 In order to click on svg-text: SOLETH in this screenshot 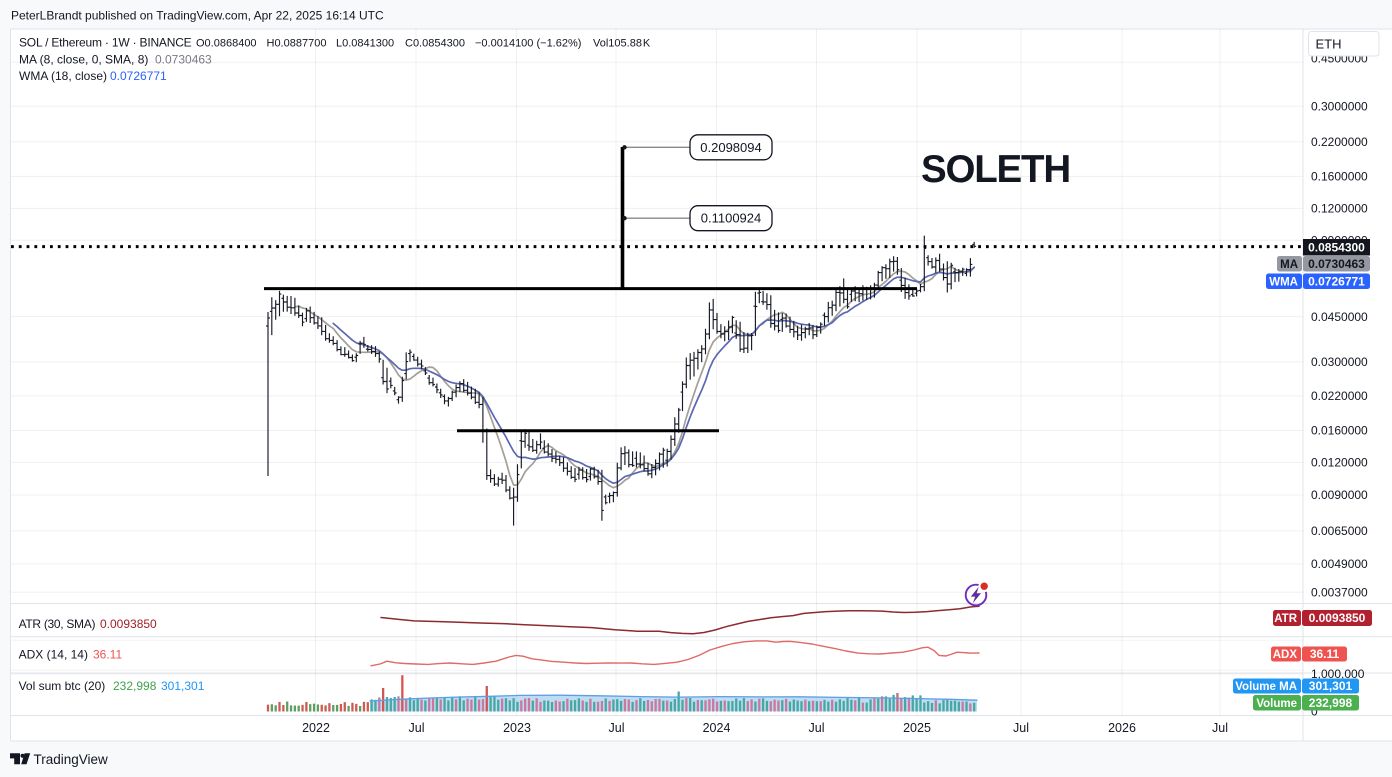, I will do `click(995, 169)`.